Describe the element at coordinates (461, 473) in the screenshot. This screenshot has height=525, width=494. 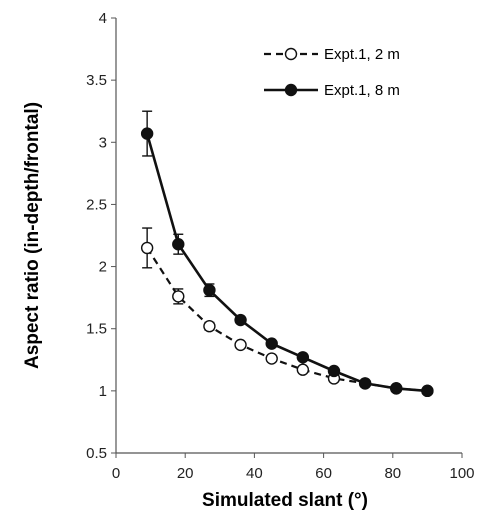
I see `x-tick-label: 100` at that location.